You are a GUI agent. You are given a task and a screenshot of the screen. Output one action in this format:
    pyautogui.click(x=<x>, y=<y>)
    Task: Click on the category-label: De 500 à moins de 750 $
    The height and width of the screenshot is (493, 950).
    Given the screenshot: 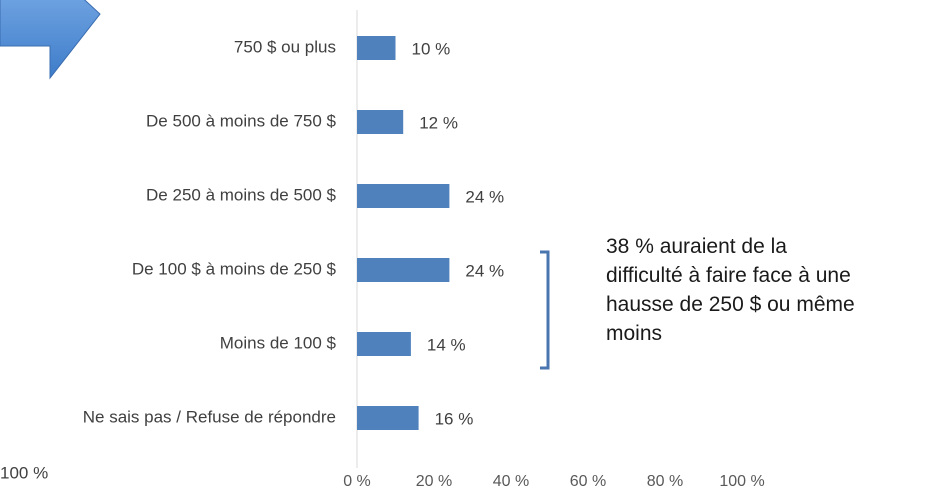 What is the action you would take?
    pyautogui.click(x=241, y=120)
    